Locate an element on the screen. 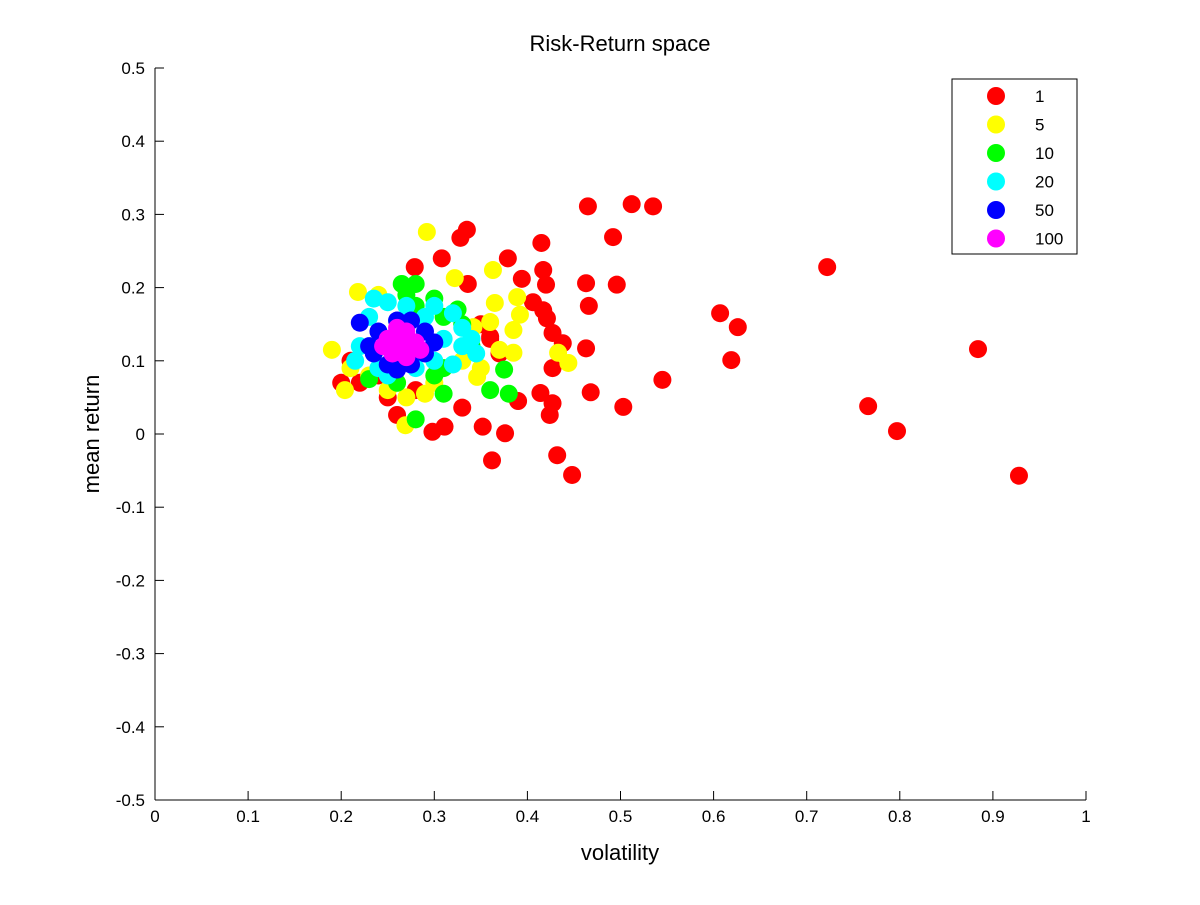  legend: 1 5 10 20 50 100 is located at coordinates (1014, 166).